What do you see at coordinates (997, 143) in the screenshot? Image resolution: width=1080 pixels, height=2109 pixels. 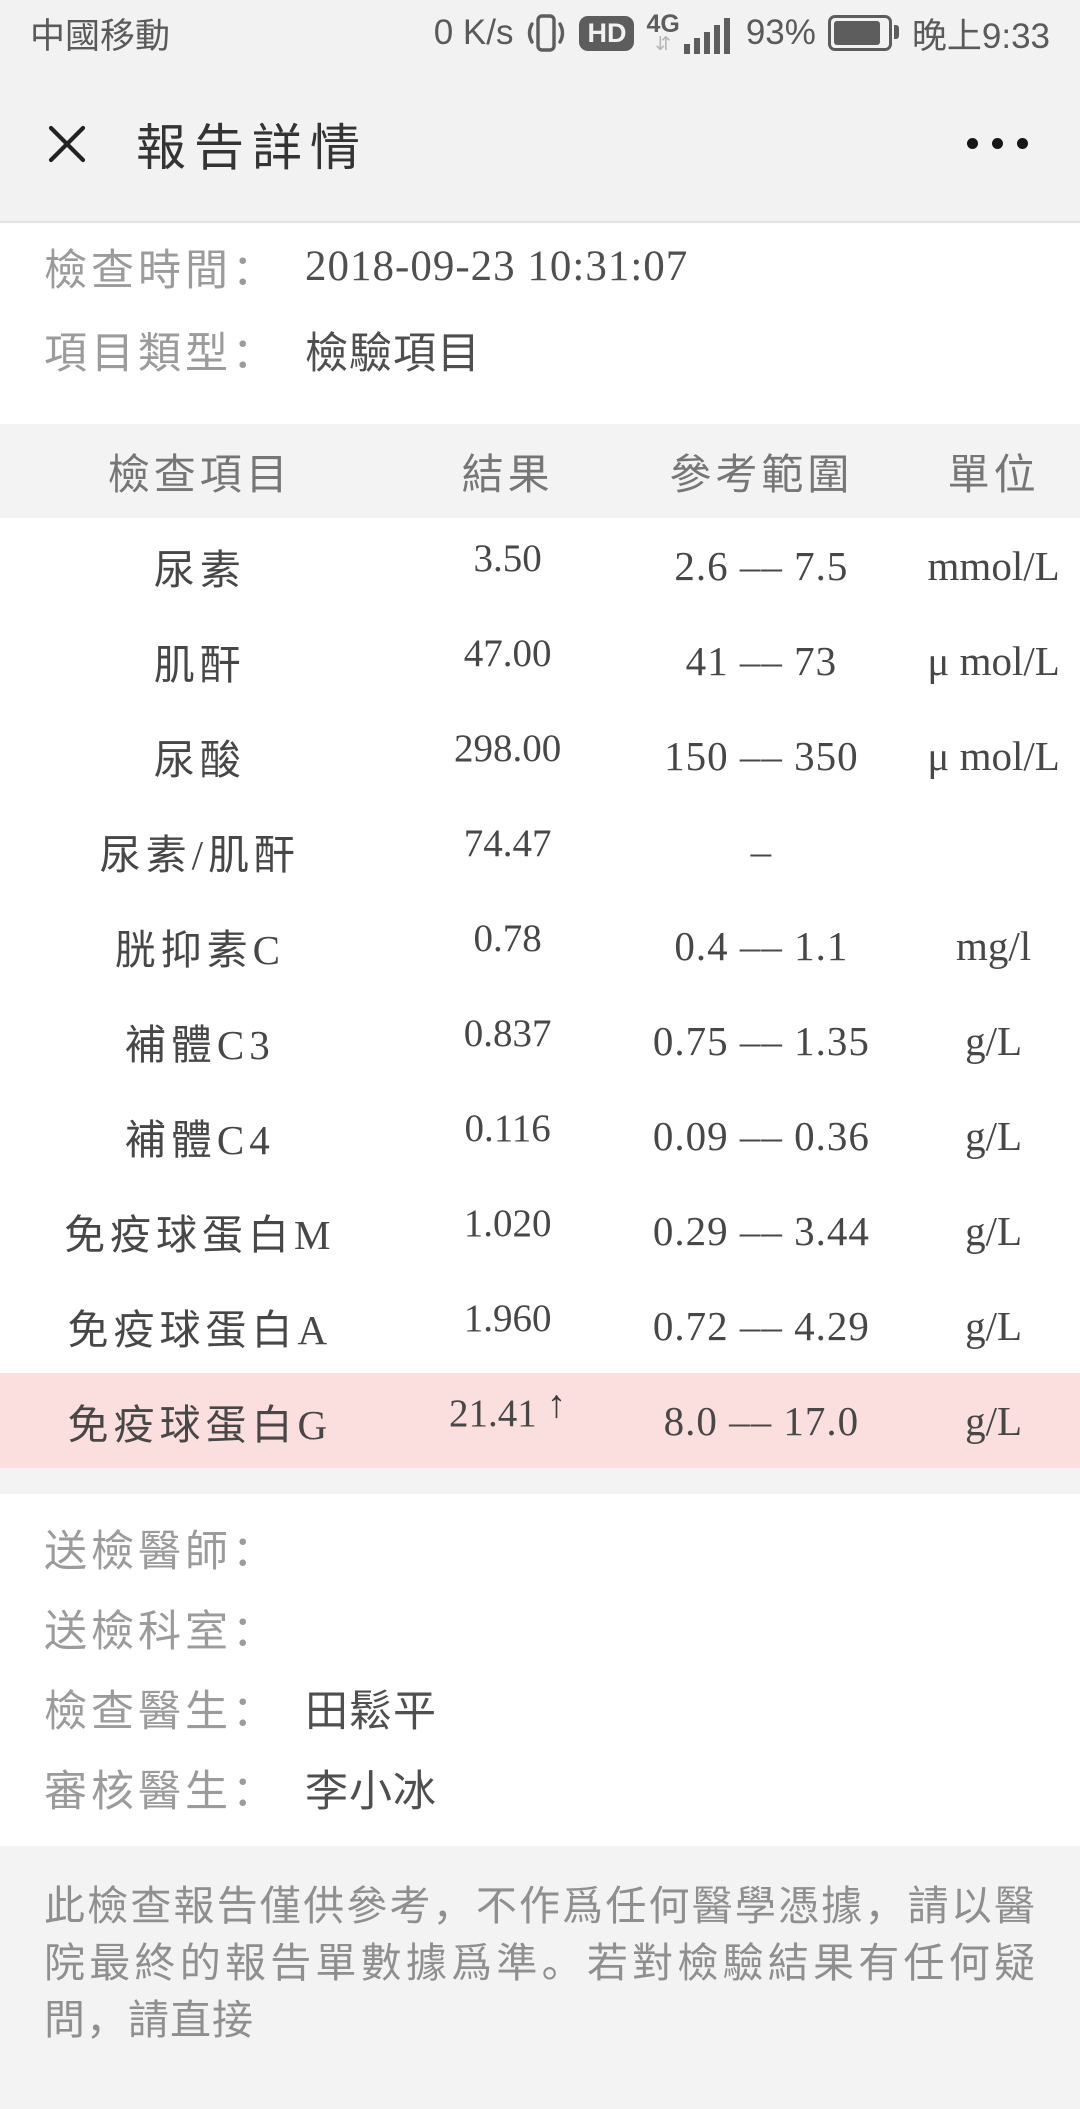 I see `more-menu-icon` at bounding box center [997, 143].